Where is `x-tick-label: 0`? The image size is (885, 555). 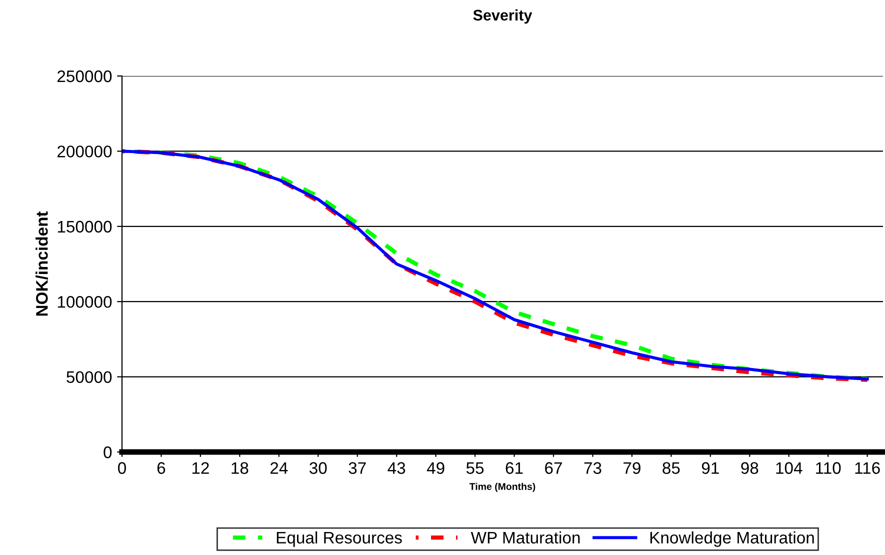
x-tick-label: 0 is located at coordinates (122, 468).